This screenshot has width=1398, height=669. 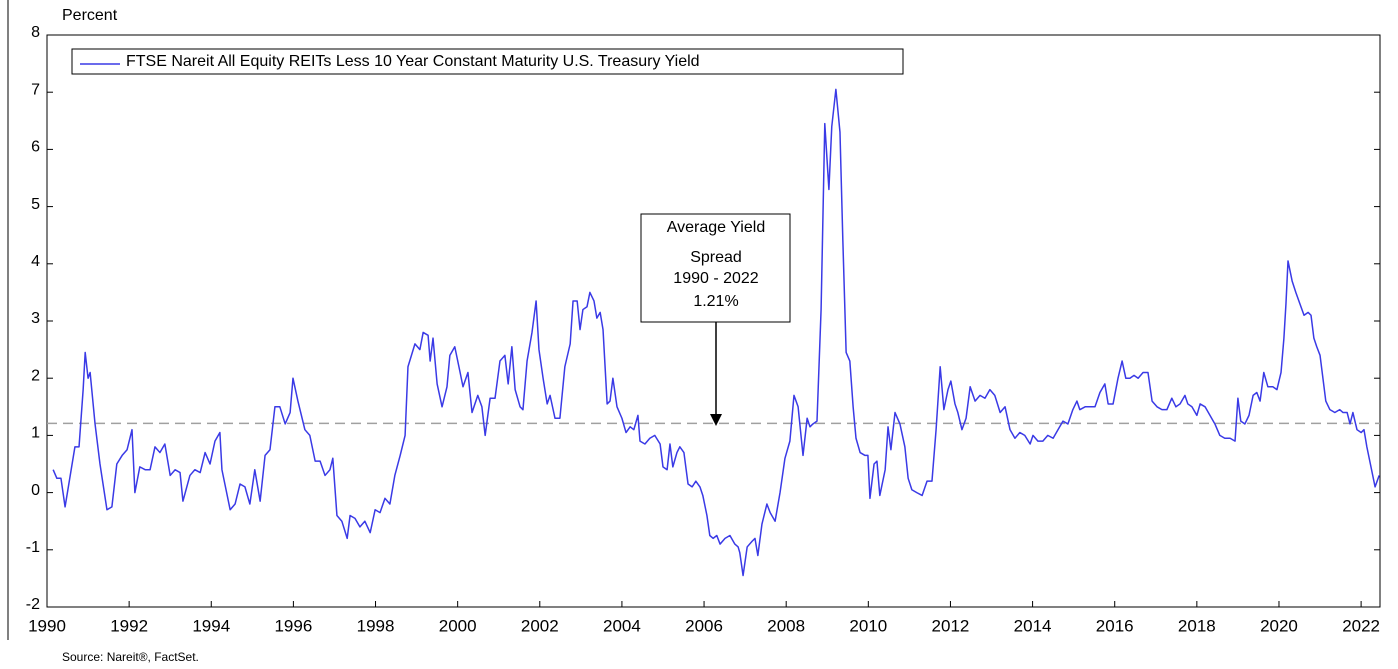 I want to click on y-tick-label: 7, so click(x=35, y=89).